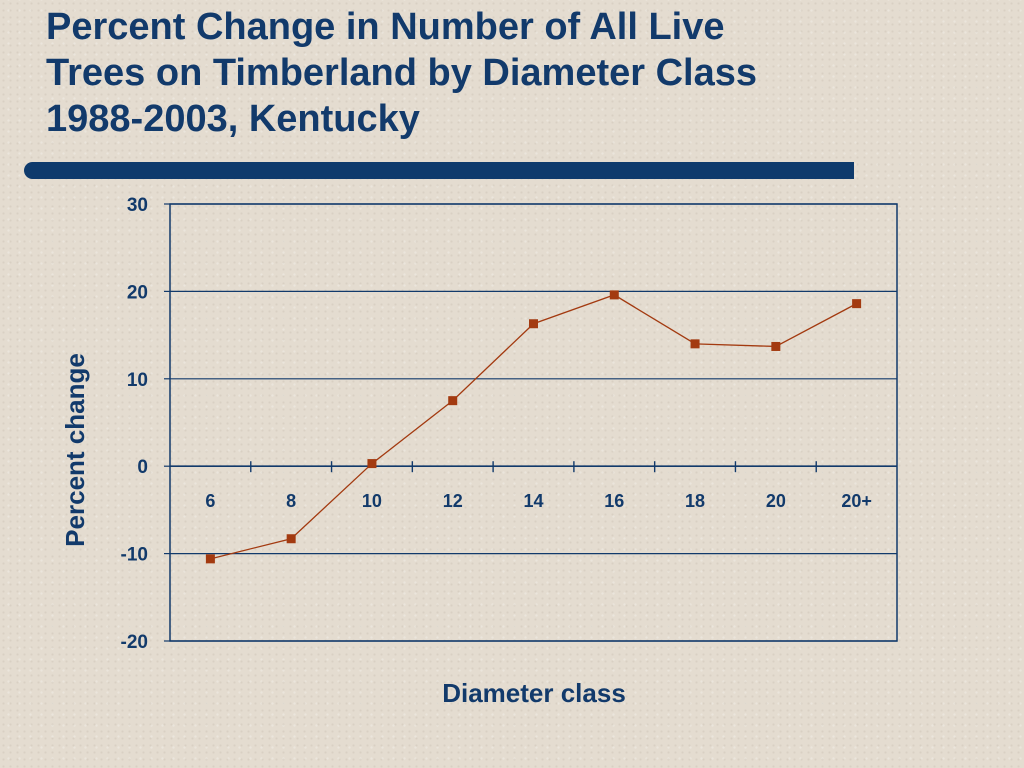 This screenshot has width=1024, height=768. I want to click on x-tick-label: 8, so click(291, 501).